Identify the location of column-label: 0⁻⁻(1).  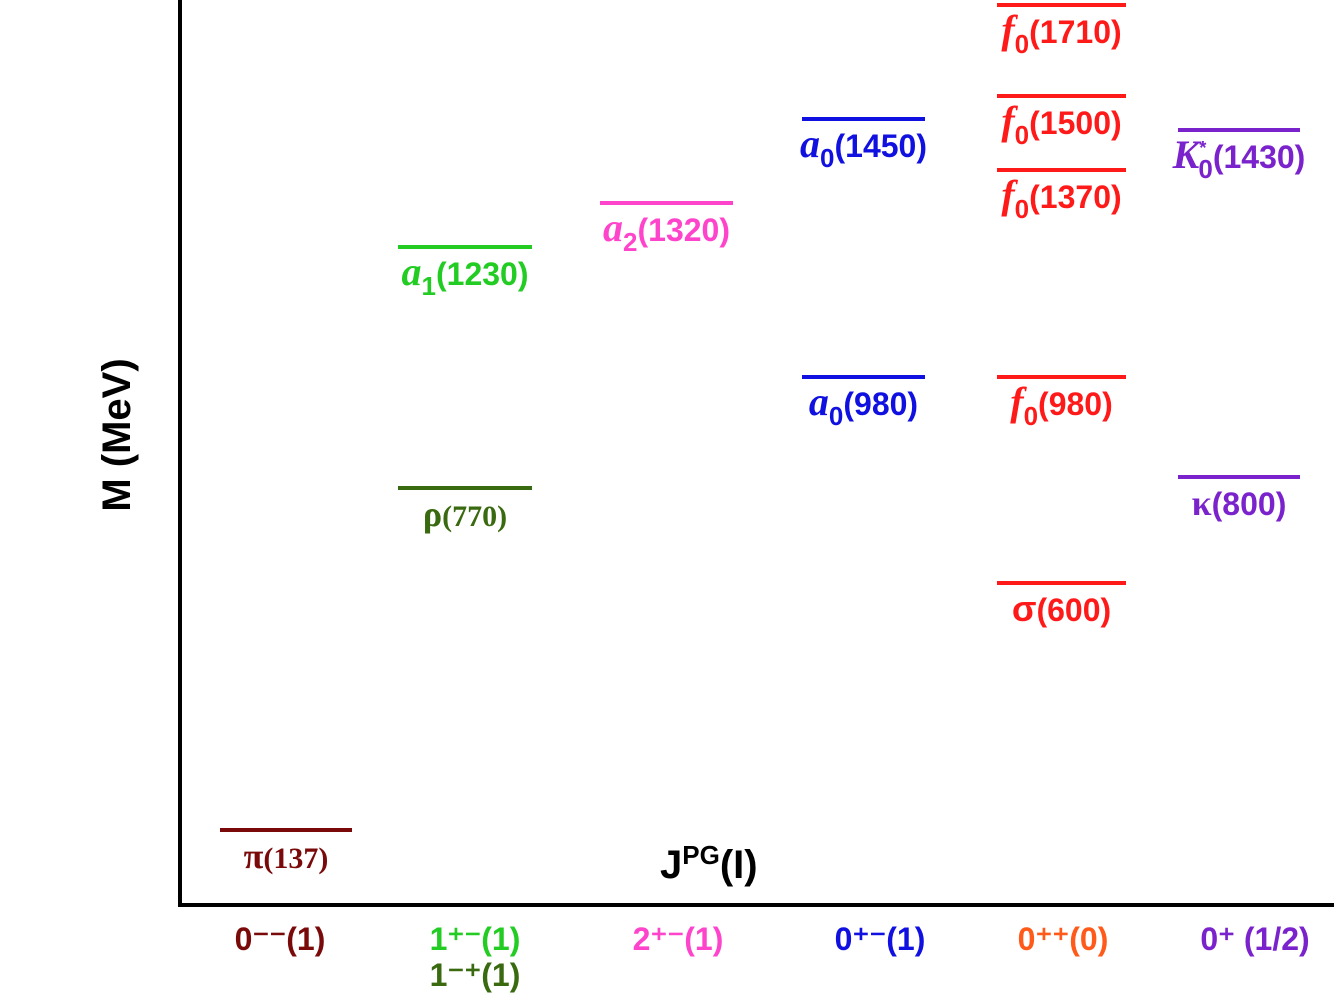
(280, 939).